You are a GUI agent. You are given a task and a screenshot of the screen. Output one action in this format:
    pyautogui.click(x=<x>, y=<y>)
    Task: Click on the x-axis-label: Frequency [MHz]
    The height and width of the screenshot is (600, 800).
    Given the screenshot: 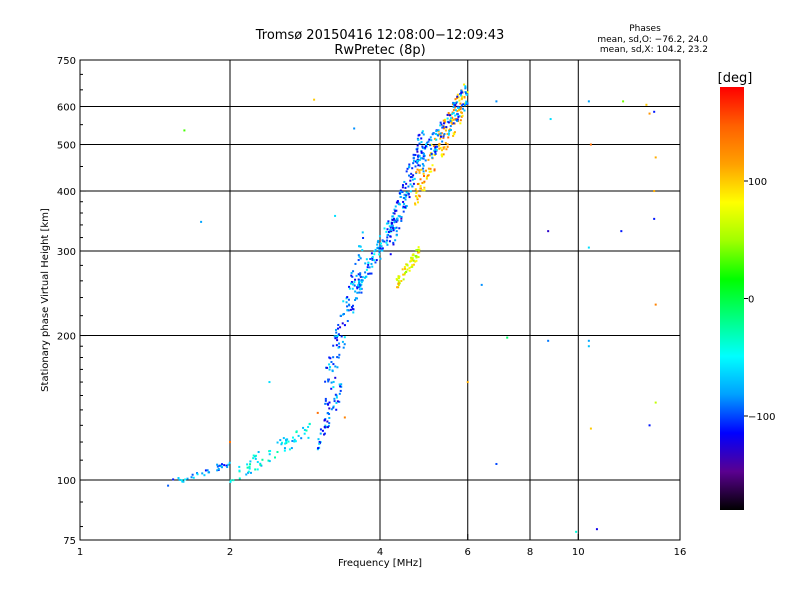 What is the action you would take?
    pyautogui.click(x=380, y=563)
    